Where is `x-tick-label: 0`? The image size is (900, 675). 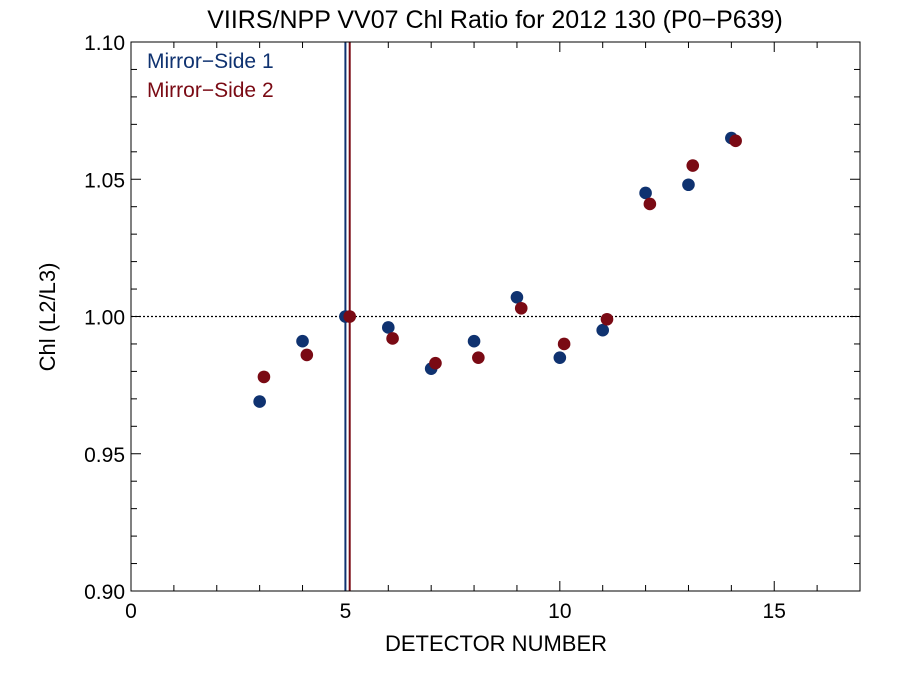 x-tick-label: 0 is located at coordinates (131, 611).